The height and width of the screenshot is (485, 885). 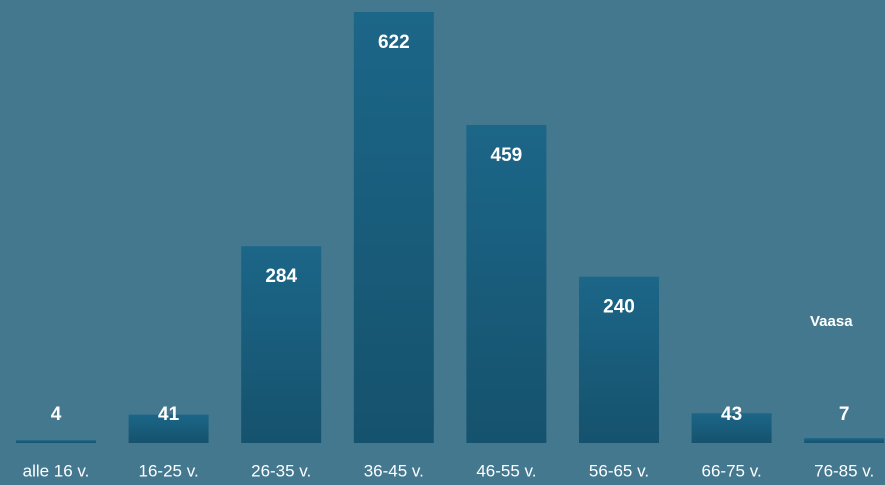 What do you see at coordinates (56, 470) in the screenshot?
I see `x-tick-label: alle 16 v.` at bounding box center [56, 470].